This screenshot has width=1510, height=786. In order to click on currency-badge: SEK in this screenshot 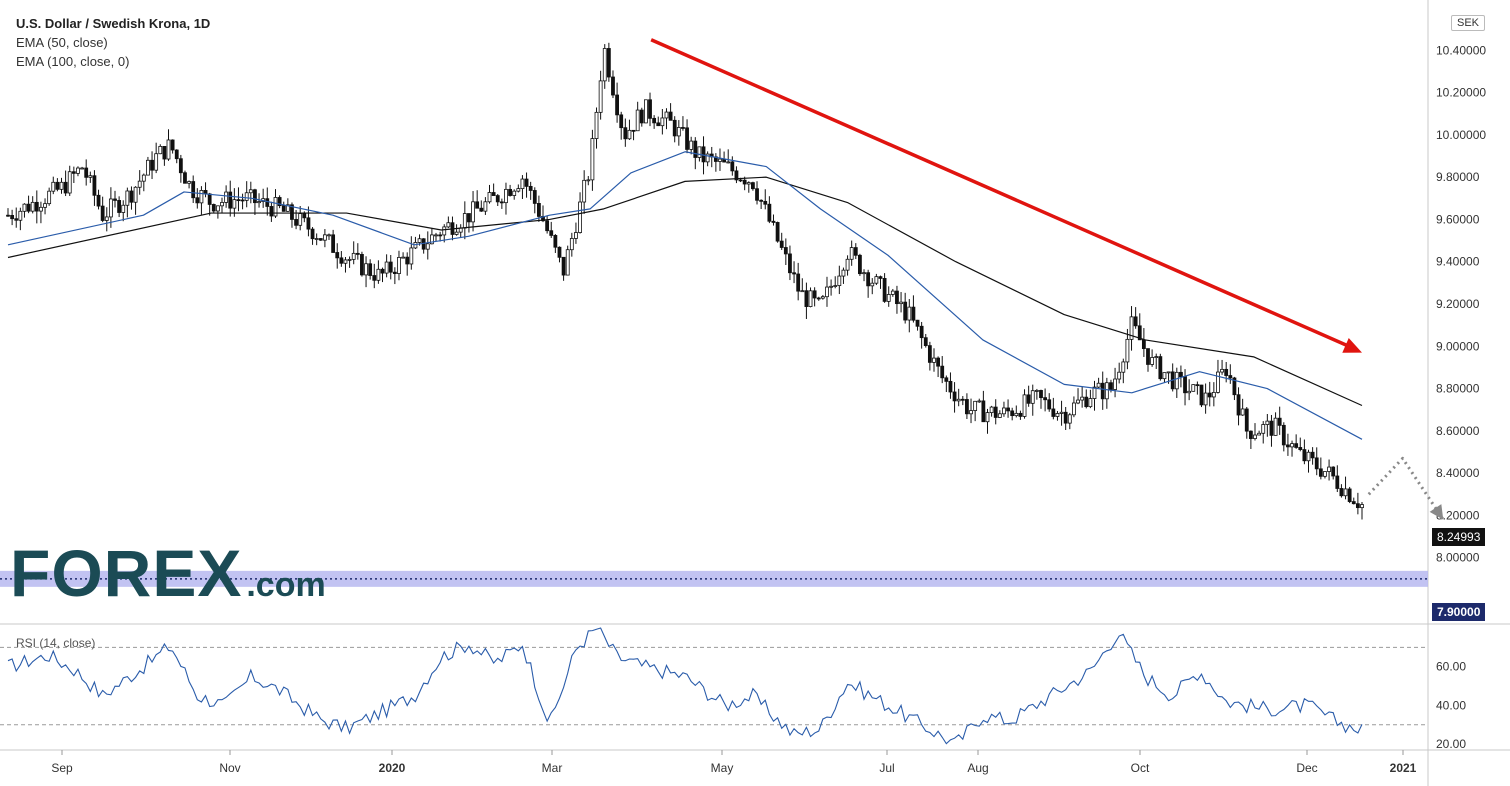, I will do `click(1468, 23)`.